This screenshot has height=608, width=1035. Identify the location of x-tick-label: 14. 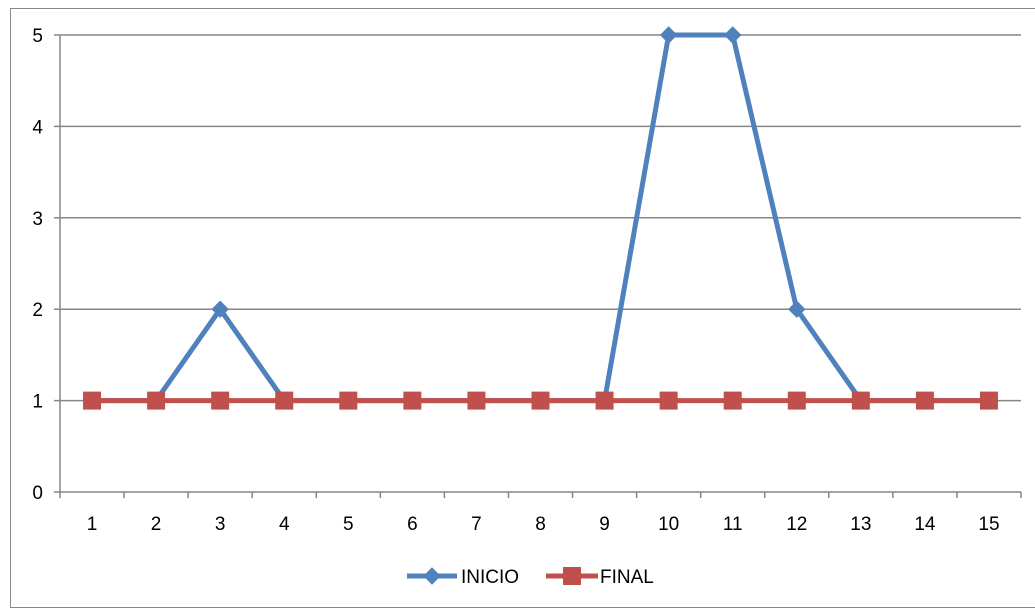
(925, 524).